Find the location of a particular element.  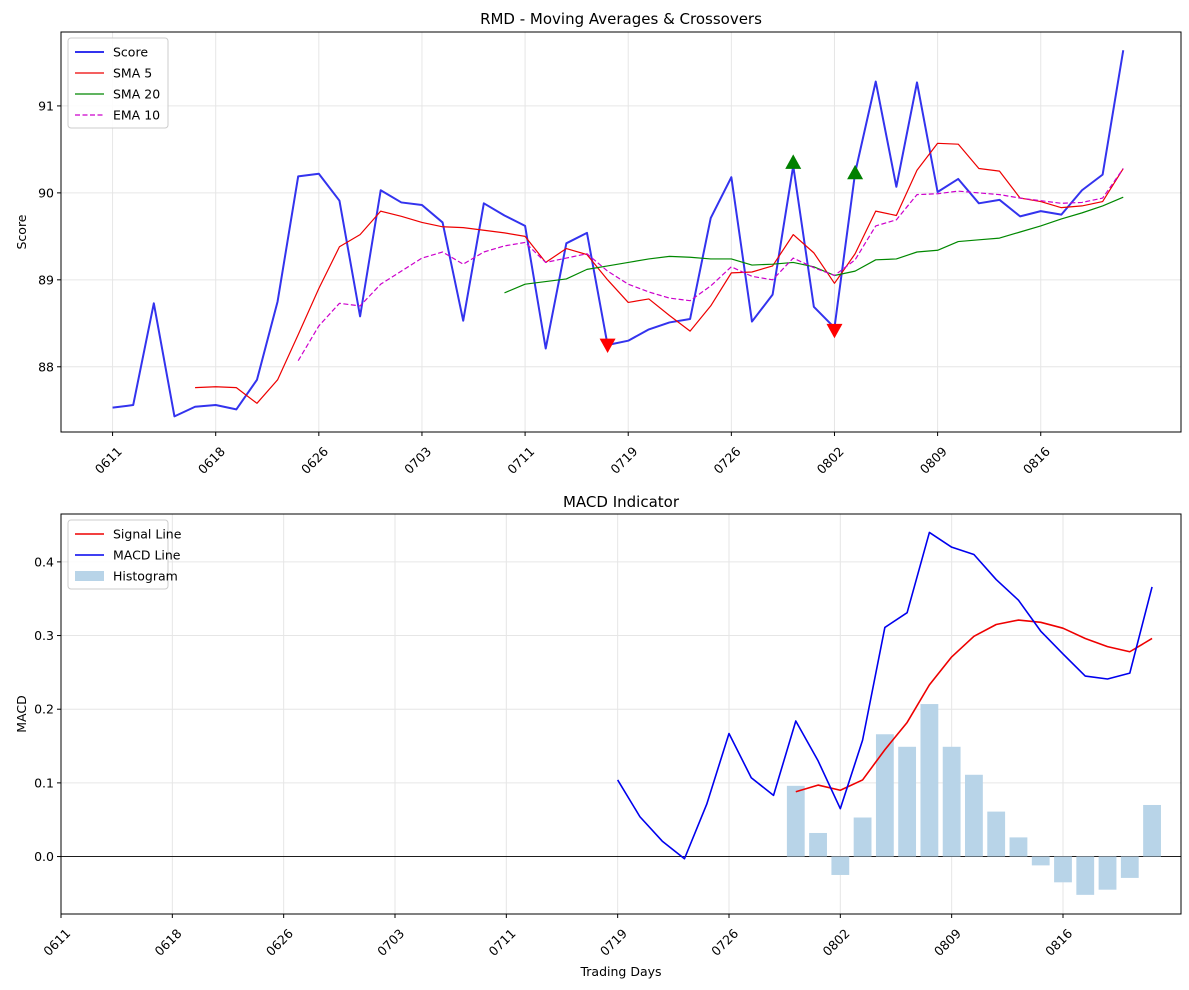

y-tick-label: 89 is located at coordinates (46, 279).